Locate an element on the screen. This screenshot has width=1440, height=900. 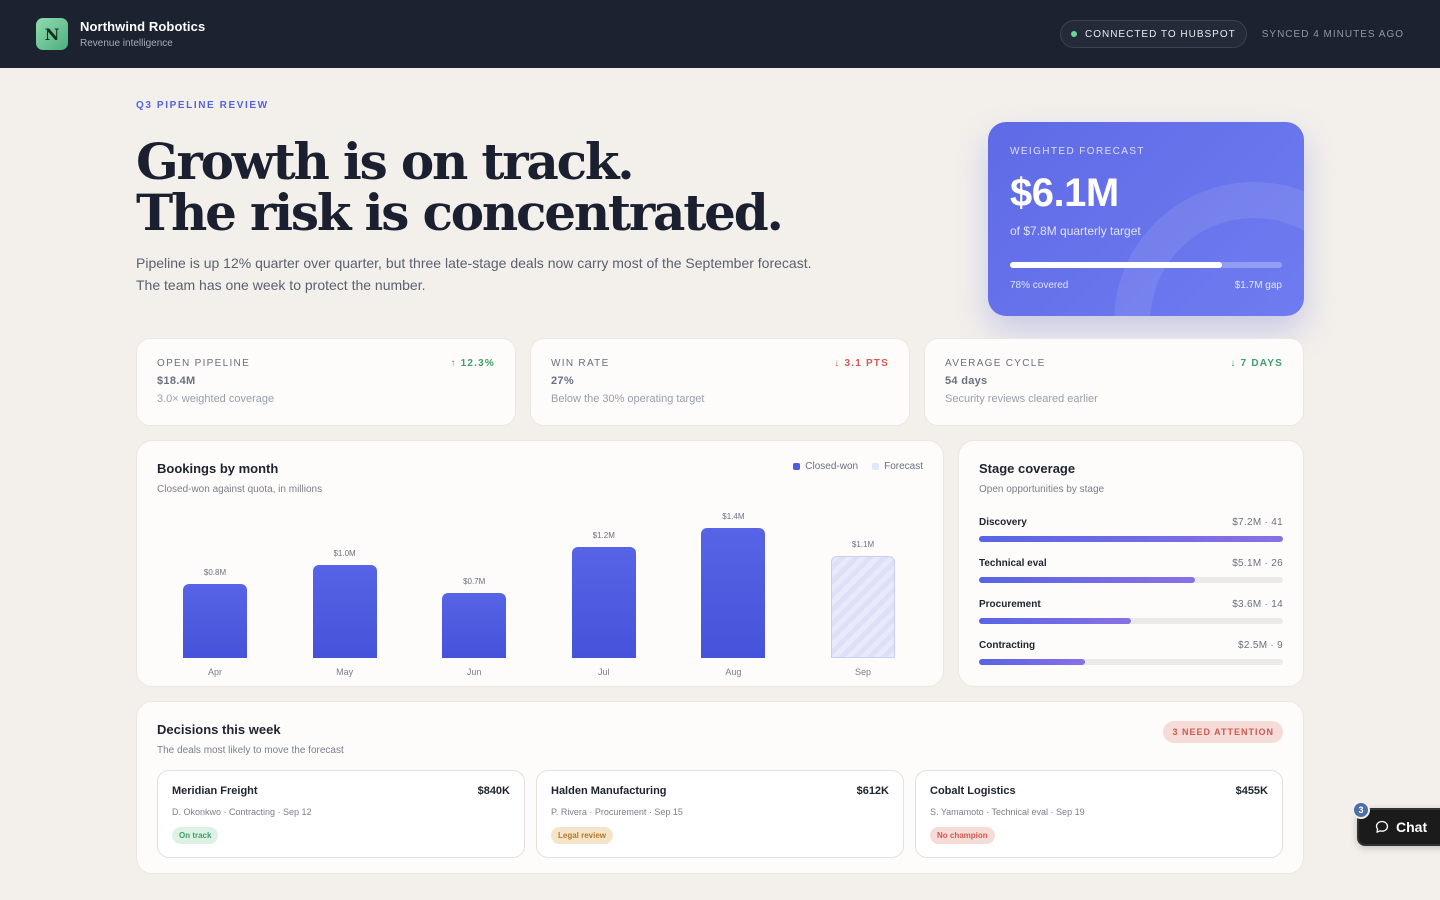
company-subtitle: Revenue intelligence is located at coordinates (126, 43).